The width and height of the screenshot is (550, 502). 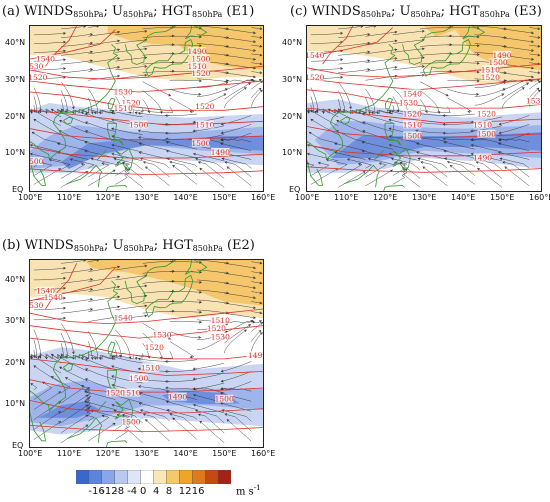 I want to click on wind-shading-band, so click(x=162, y=152).